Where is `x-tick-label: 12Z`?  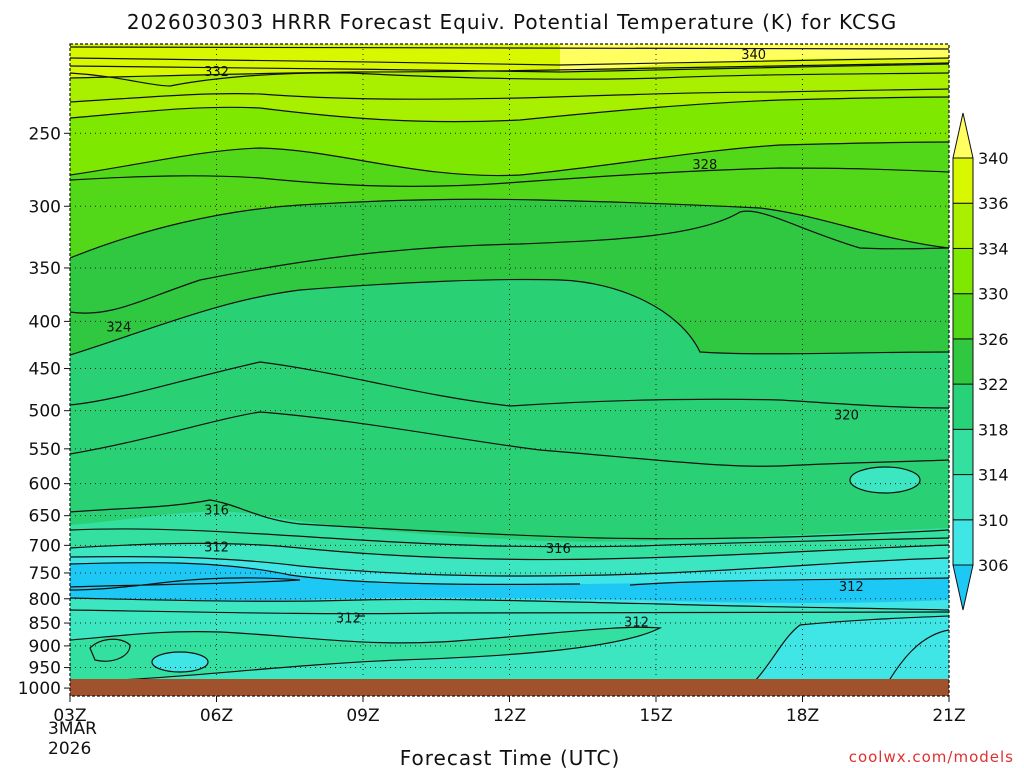
x-tick-label: 12Z is located at coordinates (509, 716).